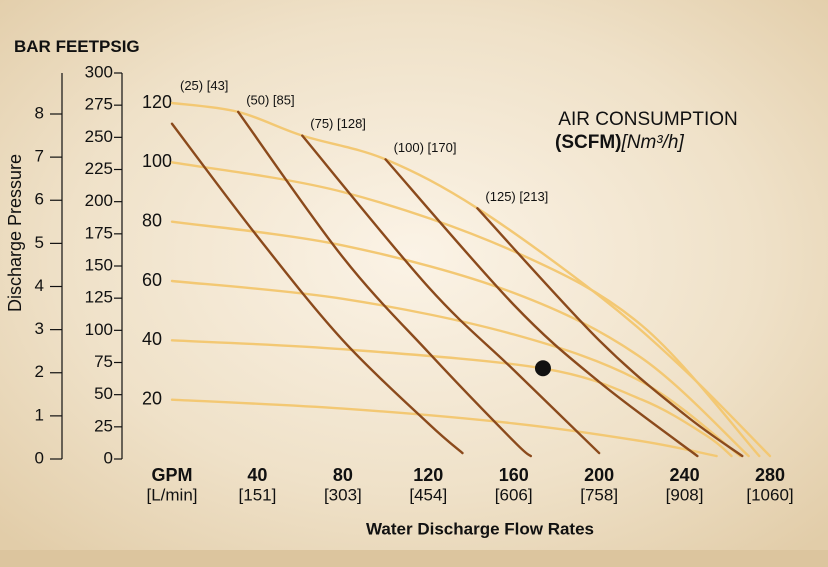 This screenshot has width=828, height=567. What do you see at coordinates (770, 475) in the screenshot?
I see `x-tick-label: 280` at bounding box center [770, 475].